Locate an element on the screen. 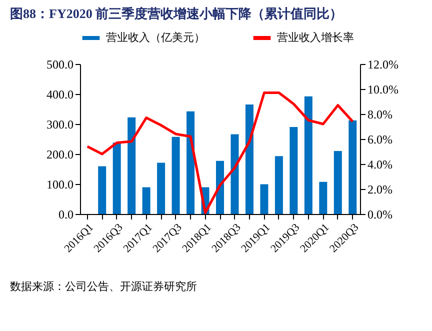 The height and width of the screenshot is (331, 432). y-tick-label: 400.0 is located at coordinates (60, 95).